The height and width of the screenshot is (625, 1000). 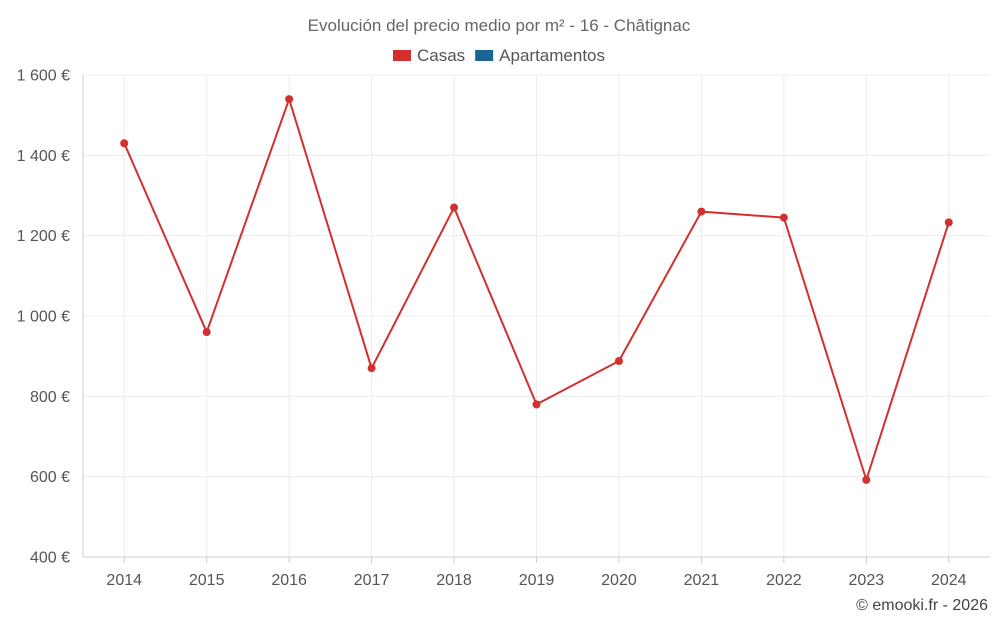 I want to click on y-tick-label: 1 400 €, so click(x=43, y=156).